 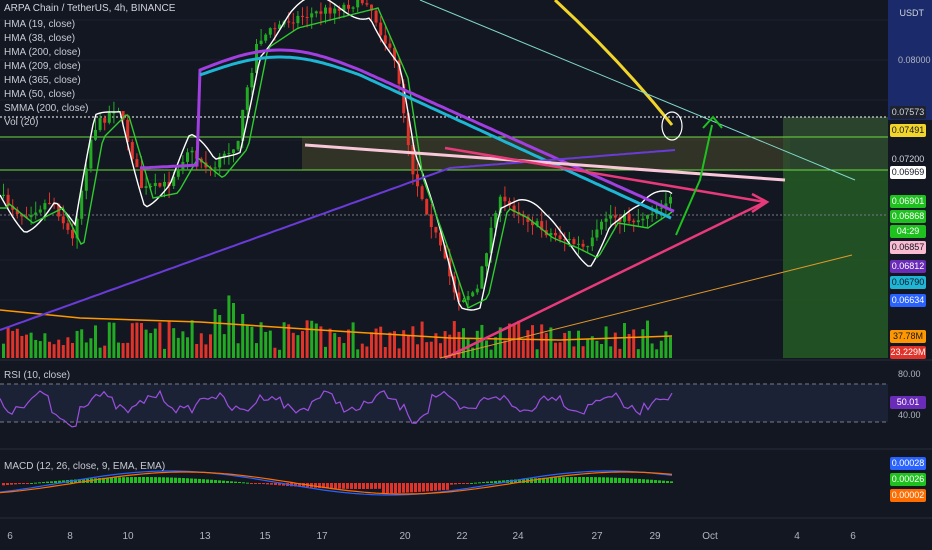 I want to click on x-tick-label: 24, so click(x=518, y=536).